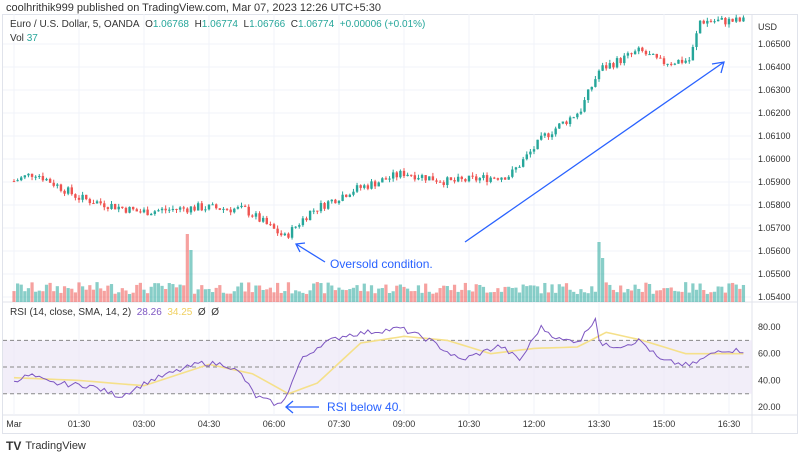 This screenshot has width=800, height=456. I want to click on open-label: O, so click(149, 24).